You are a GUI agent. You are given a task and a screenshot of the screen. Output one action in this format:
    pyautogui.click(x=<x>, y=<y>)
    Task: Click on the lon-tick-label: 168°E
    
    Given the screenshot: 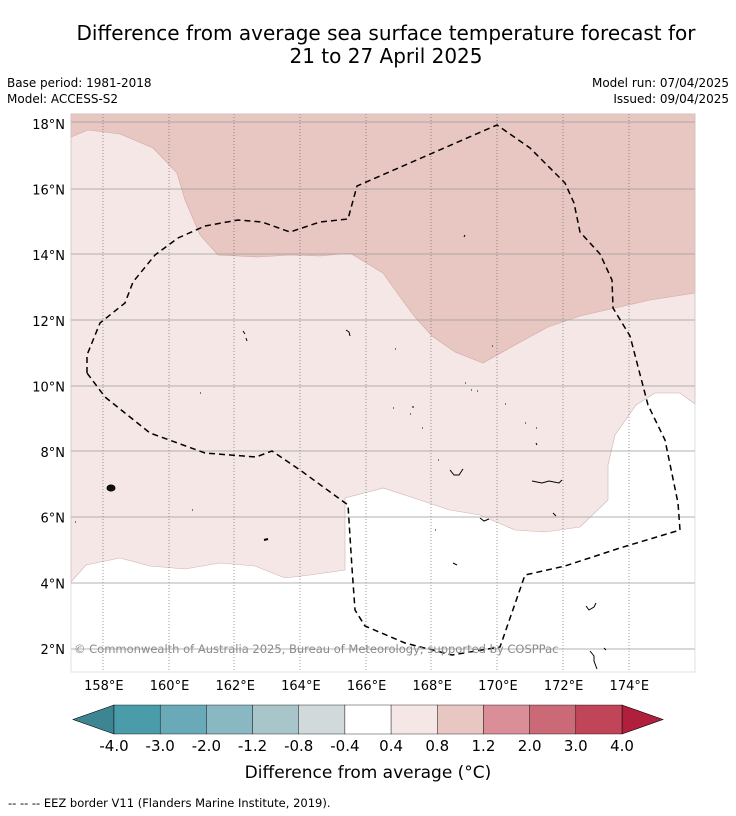 What is the action you would take?
    pyautogui.click(x=432, y=686)
    